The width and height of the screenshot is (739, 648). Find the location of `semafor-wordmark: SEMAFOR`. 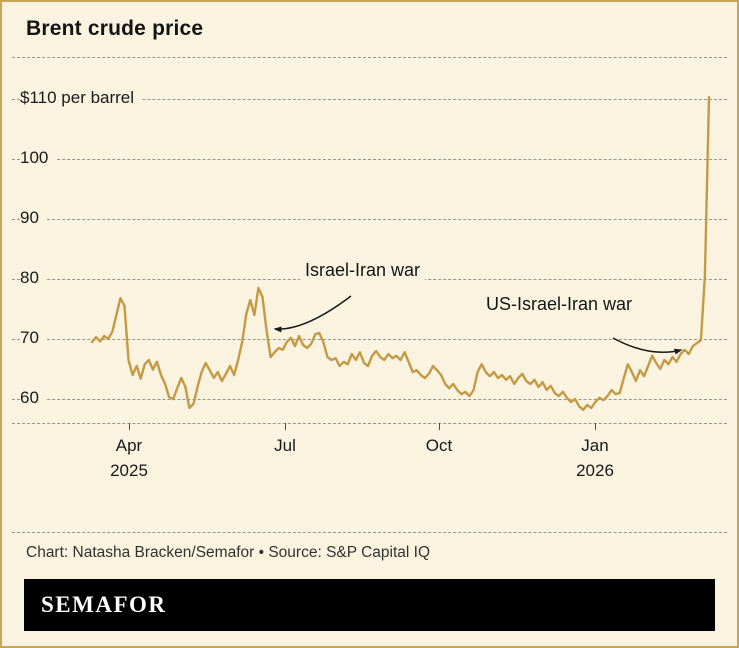

semafor-wordmark: SEMAFOR is located at coordinates (104, 604).